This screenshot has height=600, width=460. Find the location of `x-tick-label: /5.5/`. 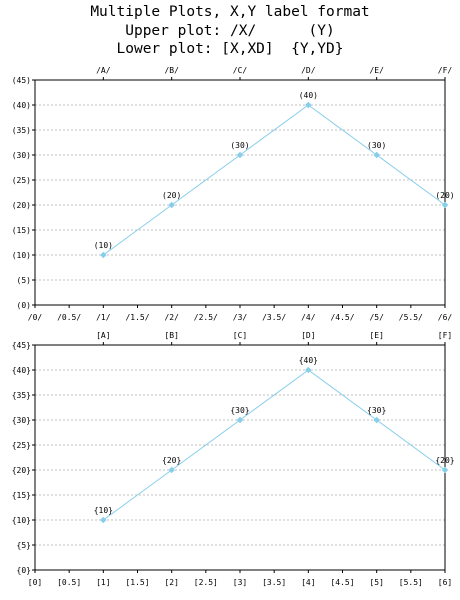

x-tick-label: /5.5/ is located at coordinates (411, 317).